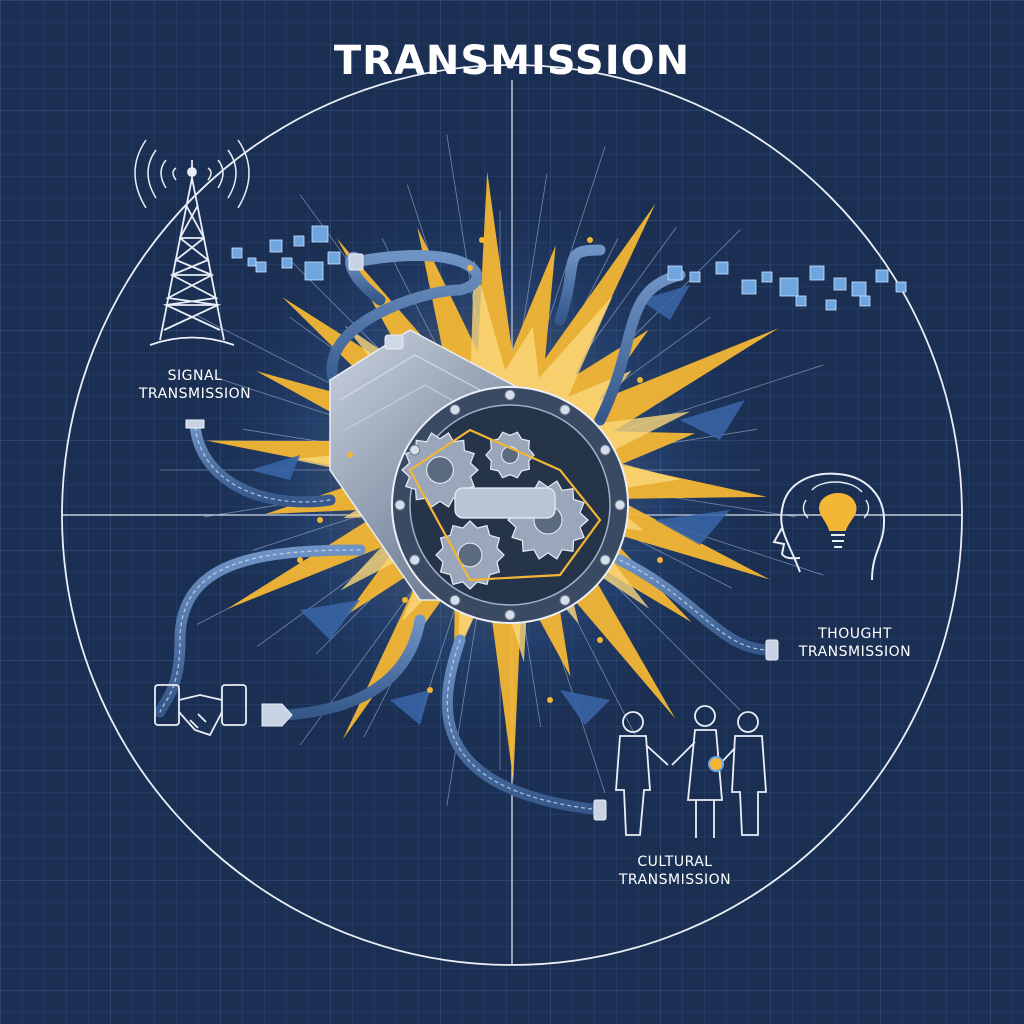  I want to click on page-title: TRANSMISSION, so click(512, 61).